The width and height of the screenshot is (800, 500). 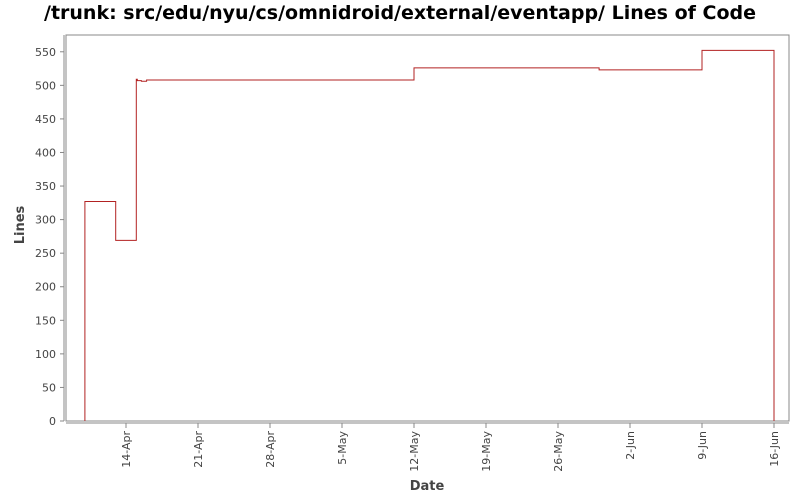 What do you see at coordinates (45, 119) in the screenshot?
I see `y-tick-label: 450` at bounding box center [45, 119].